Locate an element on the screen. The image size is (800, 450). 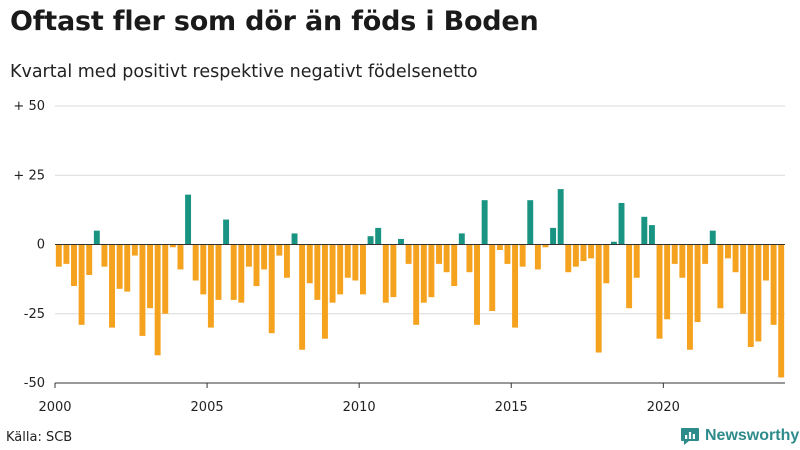
x-tick-label: 2000 is located at coordinates (54, 407).